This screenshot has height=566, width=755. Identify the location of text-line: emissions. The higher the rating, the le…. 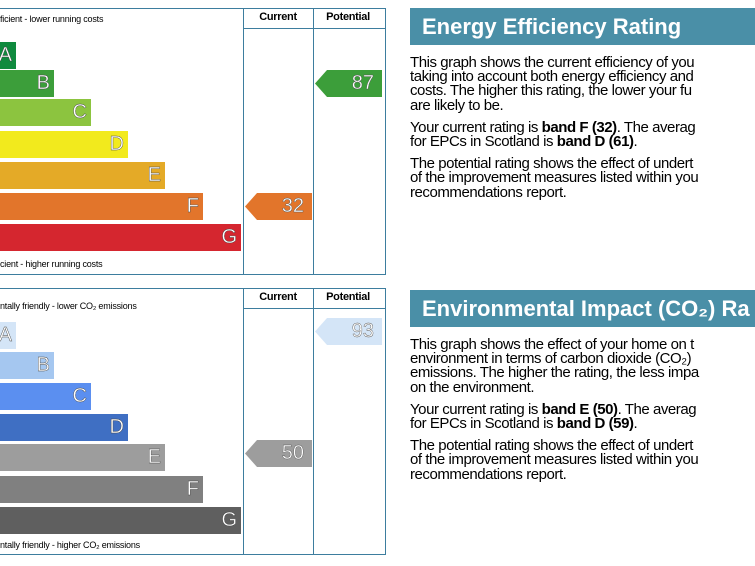
(554, 373).